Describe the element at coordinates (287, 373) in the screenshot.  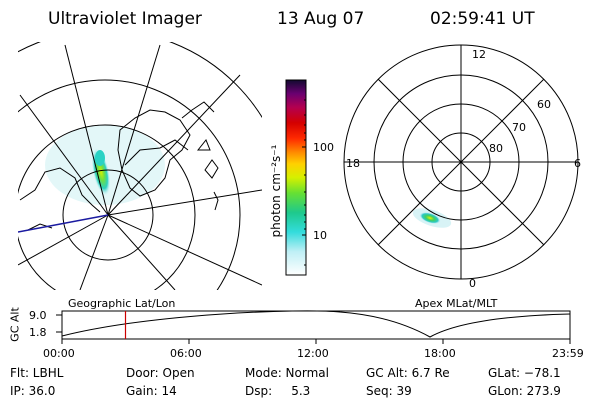
I see `mode-info: Mode: Normal` at that location.